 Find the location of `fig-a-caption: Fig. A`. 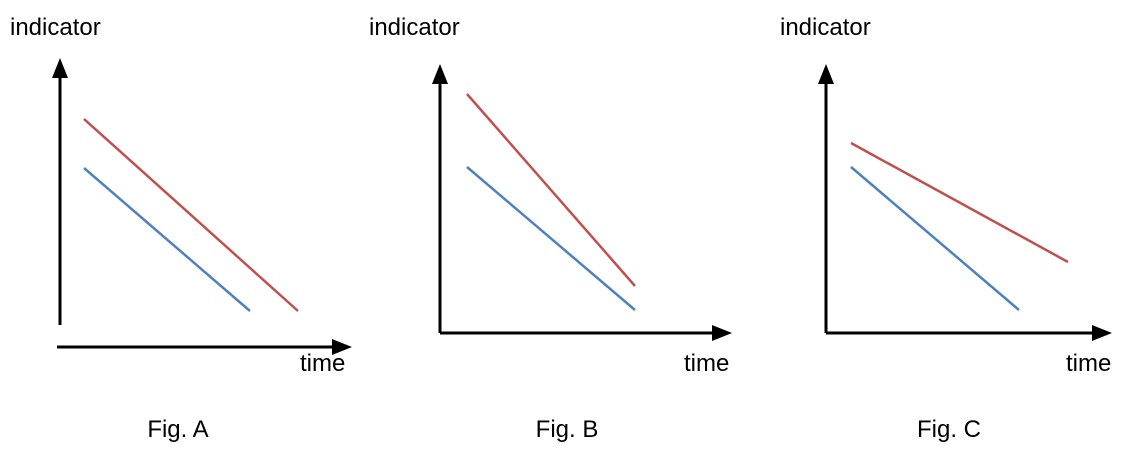

fig-a-caption: Fig. A is located at coordinates (177, 429).